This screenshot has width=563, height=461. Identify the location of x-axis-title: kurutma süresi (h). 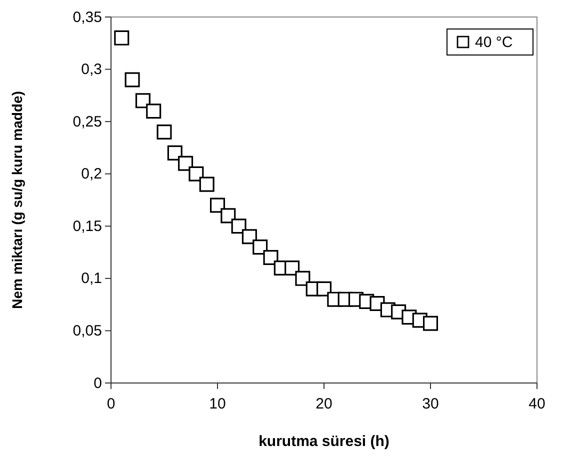
(324, 441).